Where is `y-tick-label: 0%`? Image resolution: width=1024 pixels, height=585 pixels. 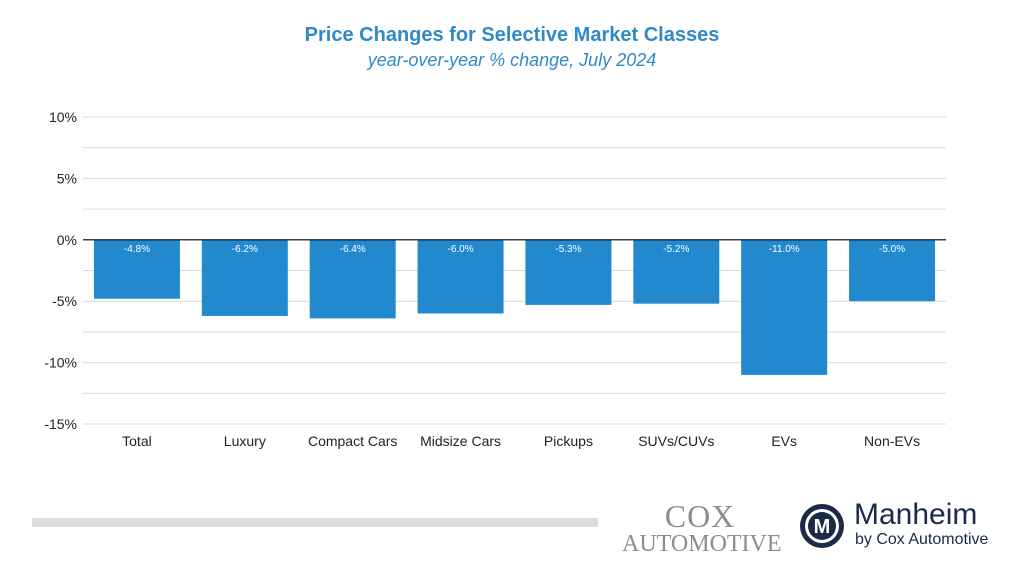 y-tick-label: 0% is located at coordinates (67, 240).